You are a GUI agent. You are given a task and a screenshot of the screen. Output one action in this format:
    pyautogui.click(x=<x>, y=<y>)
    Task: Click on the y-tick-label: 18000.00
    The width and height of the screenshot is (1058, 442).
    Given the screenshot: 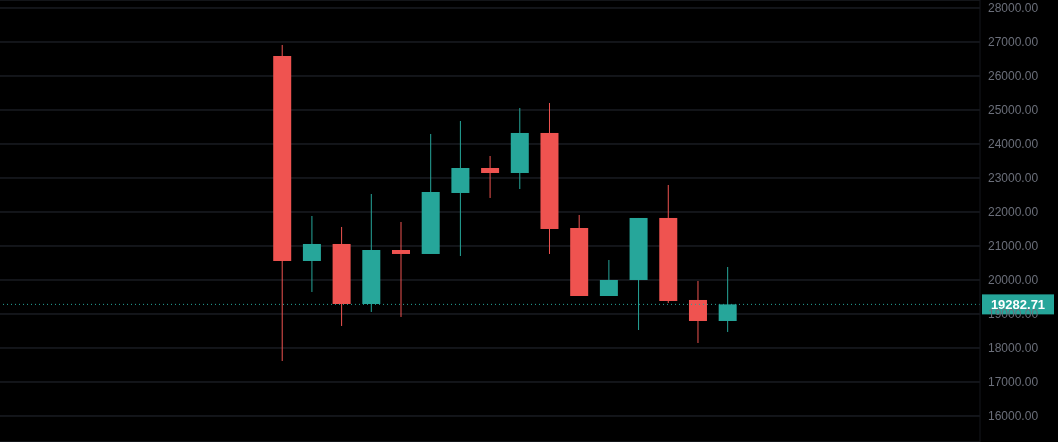 What is the action you would take?
    pyautogui.click(x=1013, y=348)
    